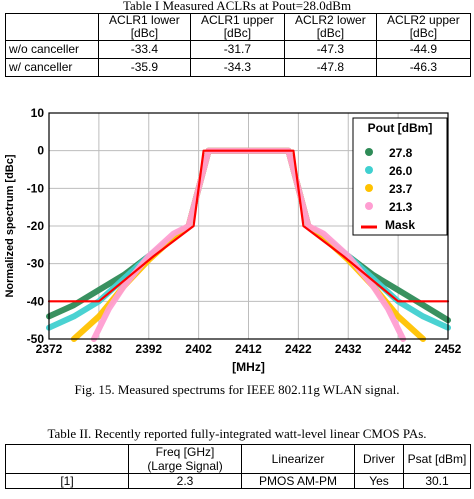 Image resolution: width=474 pixels, height=499 pixels. What do you see at coordinates (49, 349) in the screenshot?
I see `x-tick-label: 2372` at bounding box center [49, 349].